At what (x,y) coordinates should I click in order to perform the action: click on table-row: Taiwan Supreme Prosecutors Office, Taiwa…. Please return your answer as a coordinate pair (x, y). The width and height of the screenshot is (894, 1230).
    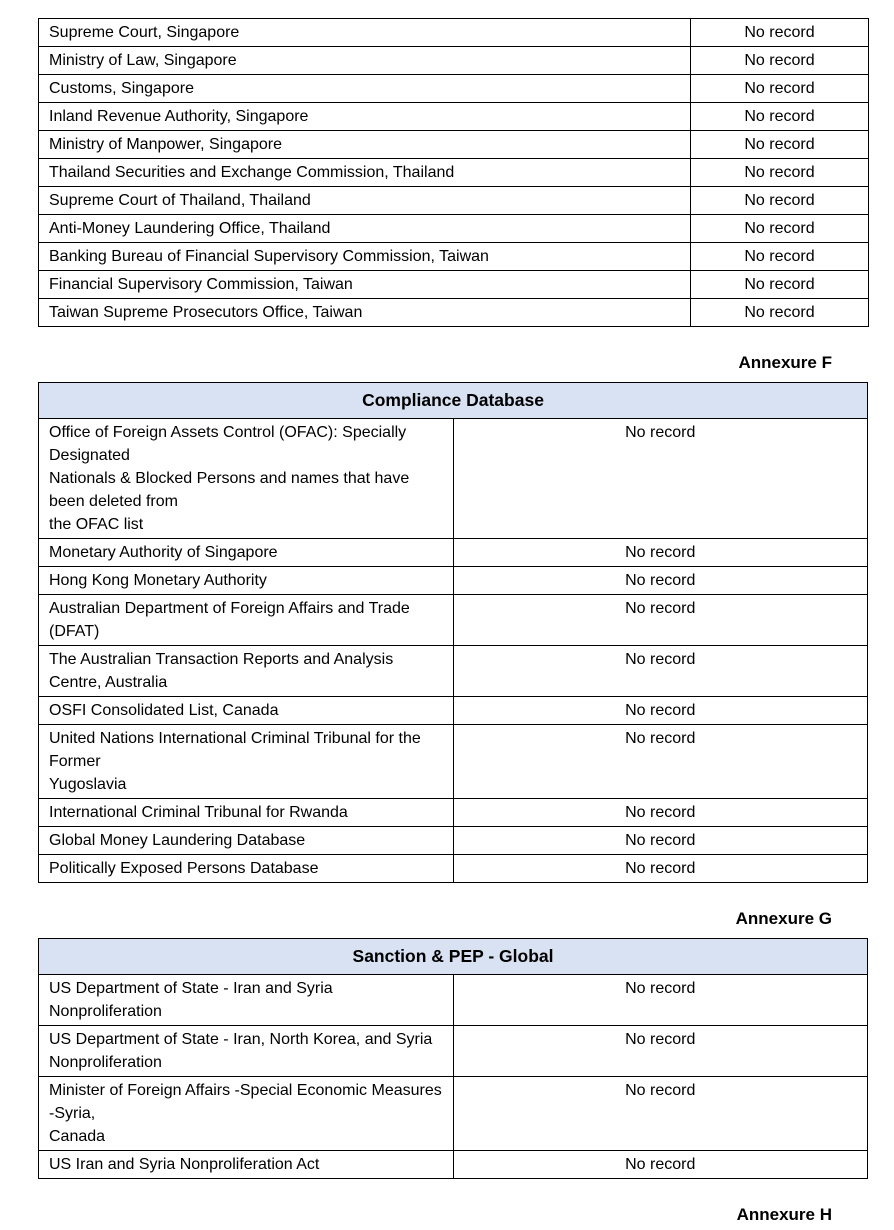
    Looking at the image, I should click on (453, 312).